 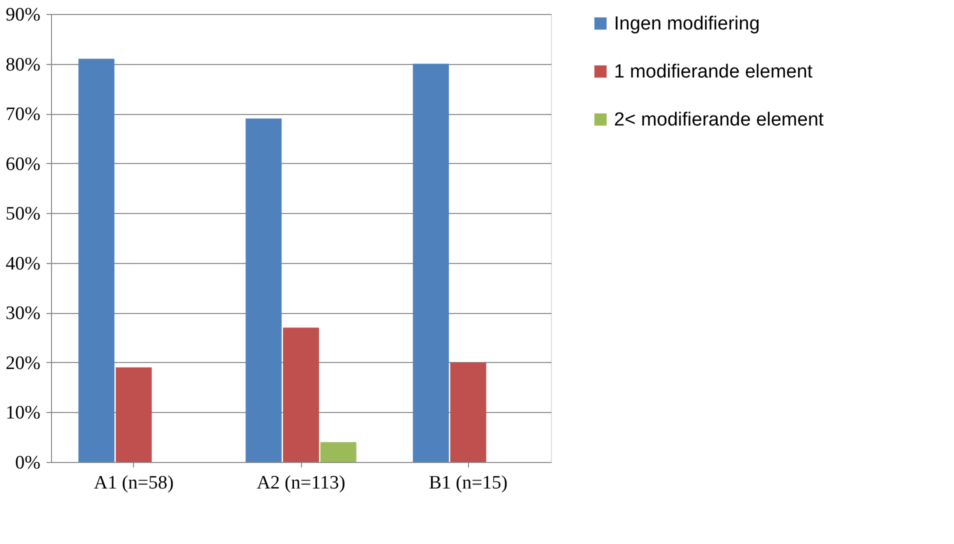 What do you see at coordinates (23, 65) in the screenshot?
I see `y-tick-label: 80%` at bounding box center [23, 65].